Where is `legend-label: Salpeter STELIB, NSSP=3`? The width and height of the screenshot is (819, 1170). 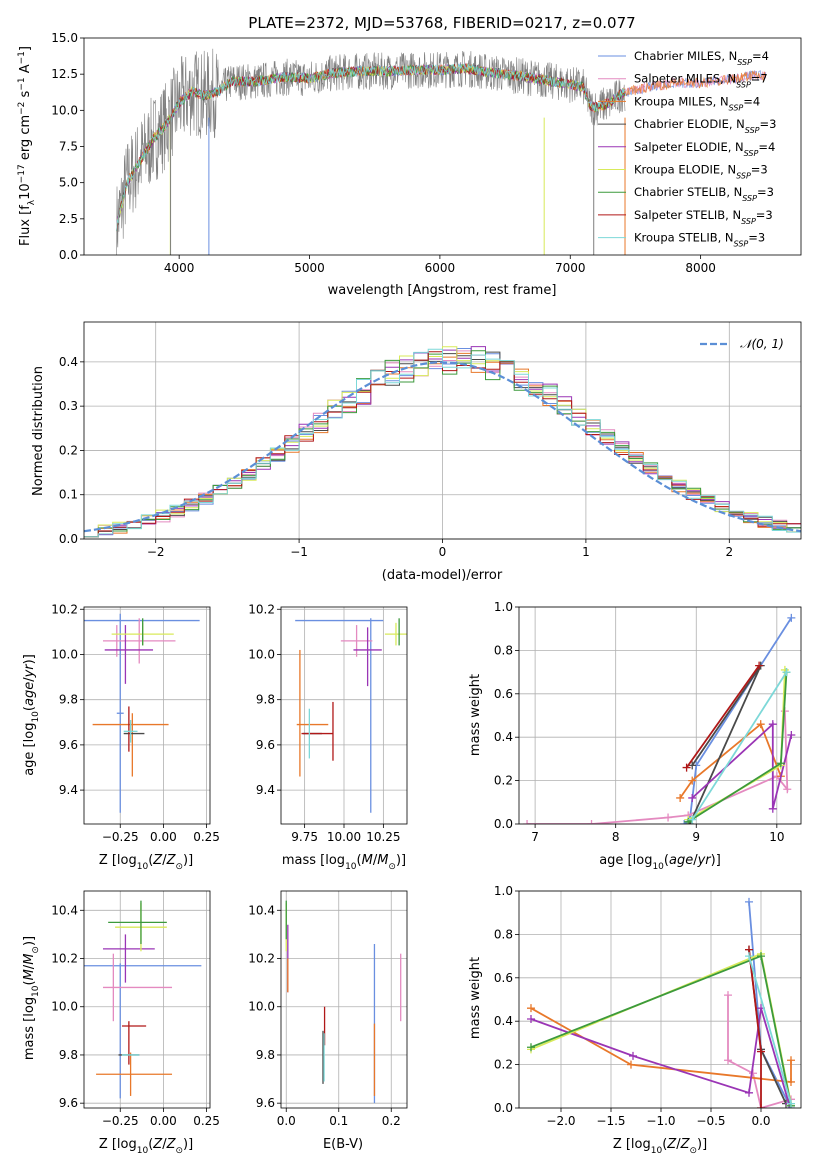 legend-label: Salpeter STELIB, NSSP=3 is located at coordinates (703, 217).